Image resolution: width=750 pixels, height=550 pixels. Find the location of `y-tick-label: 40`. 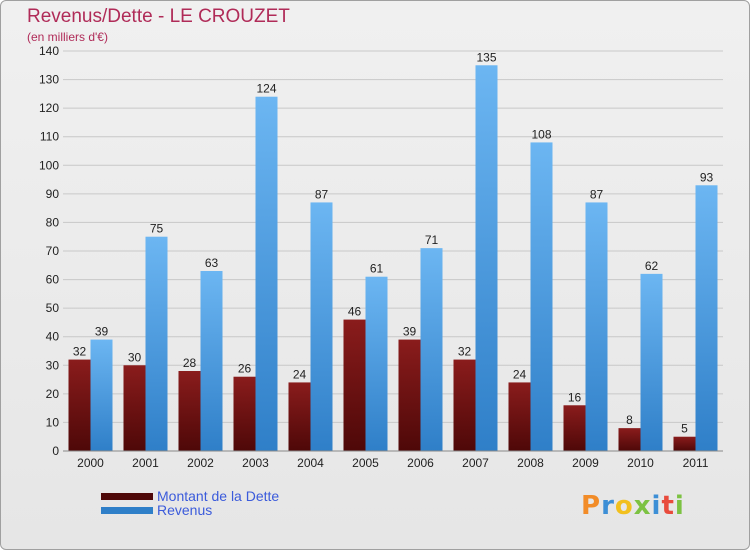

y-tick-label: 40 is located at coordinates (53, 337).